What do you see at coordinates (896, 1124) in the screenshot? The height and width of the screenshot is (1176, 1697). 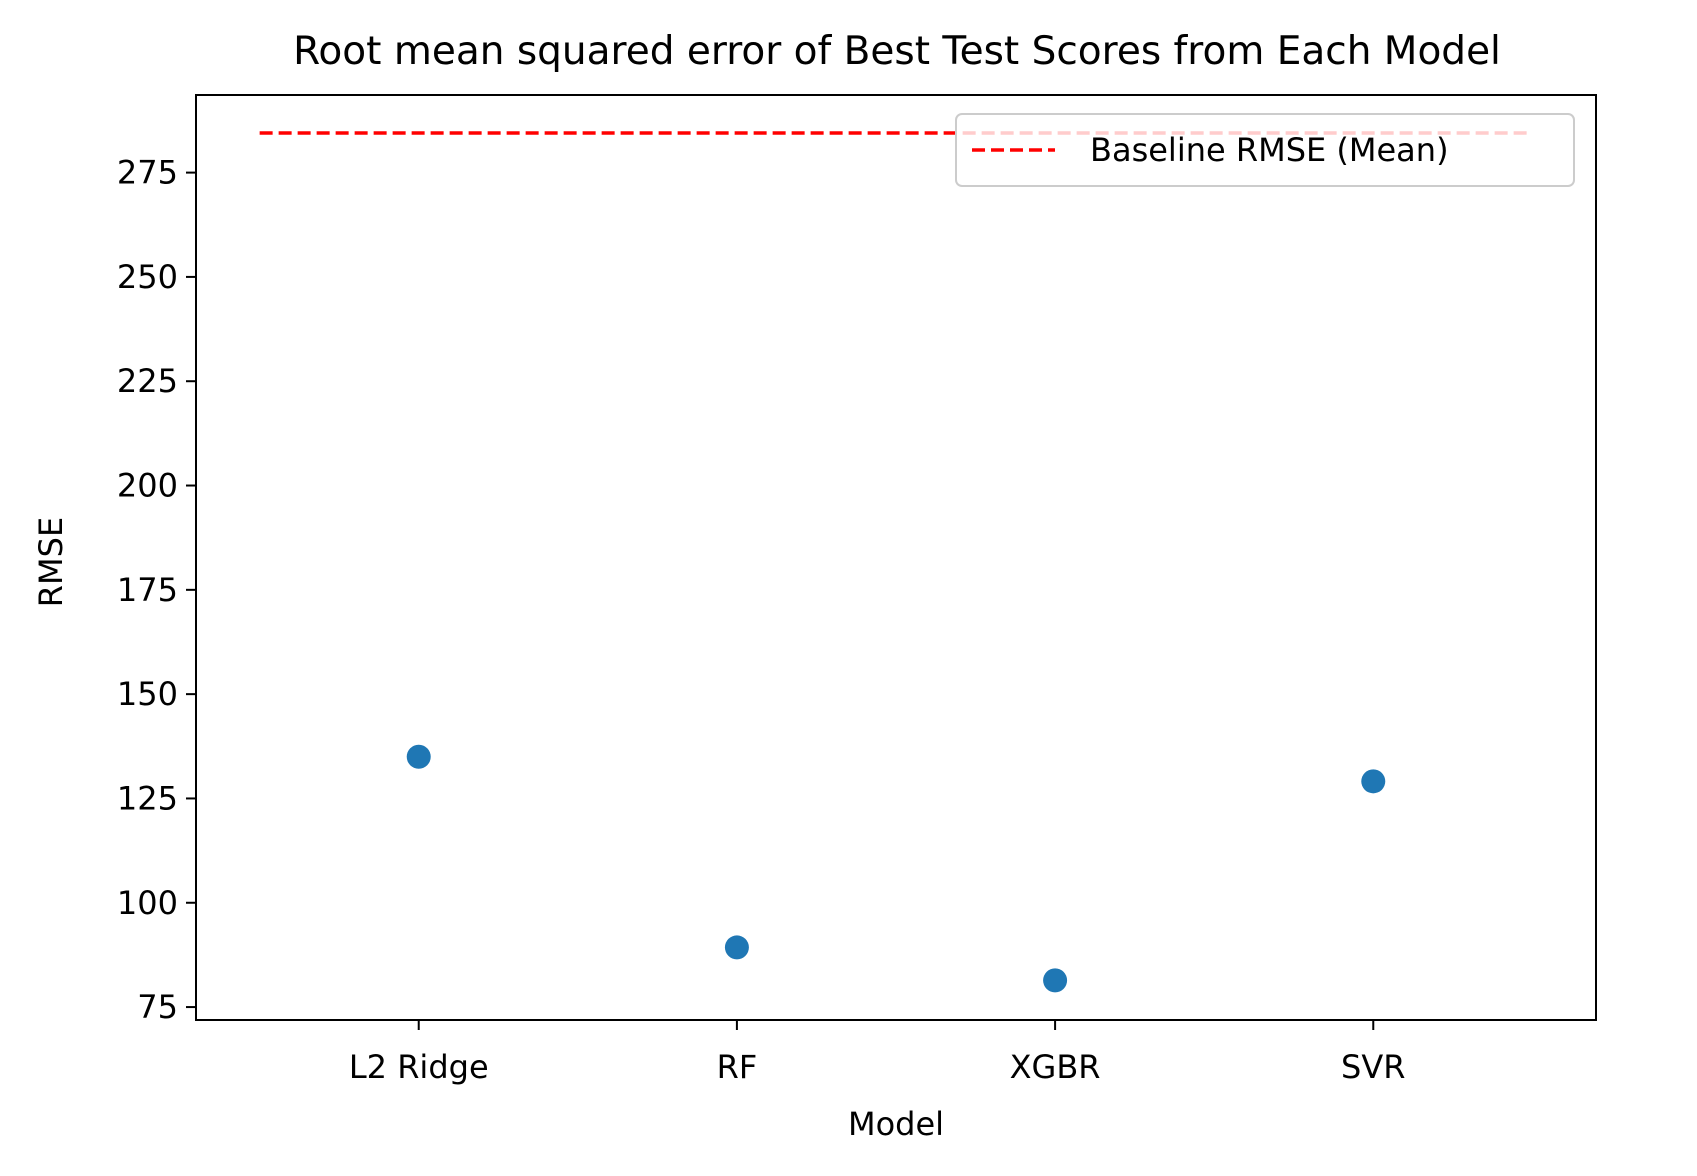 I see `x-axis-label: Model` at bounding box center [896, 1124].